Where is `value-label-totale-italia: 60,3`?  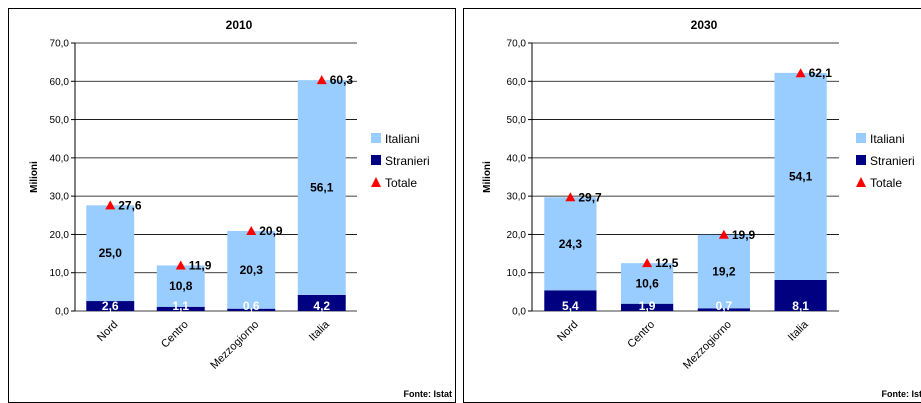
value-label-totale-italia: 60,3 is located at coordinates (342, 80).